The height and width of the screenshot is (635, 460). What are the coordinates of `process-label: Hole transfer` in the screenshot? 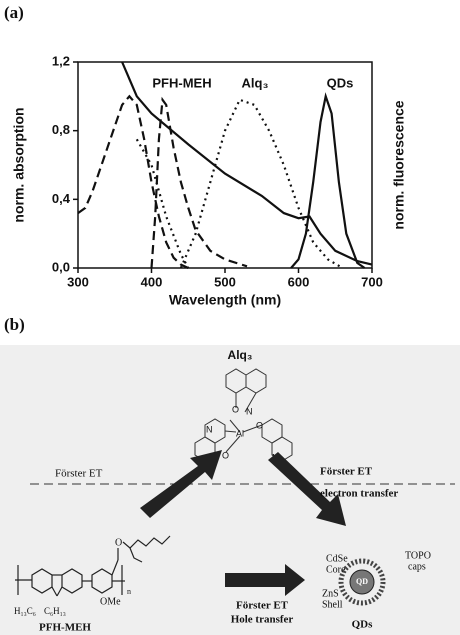 It's located at (262, 620).